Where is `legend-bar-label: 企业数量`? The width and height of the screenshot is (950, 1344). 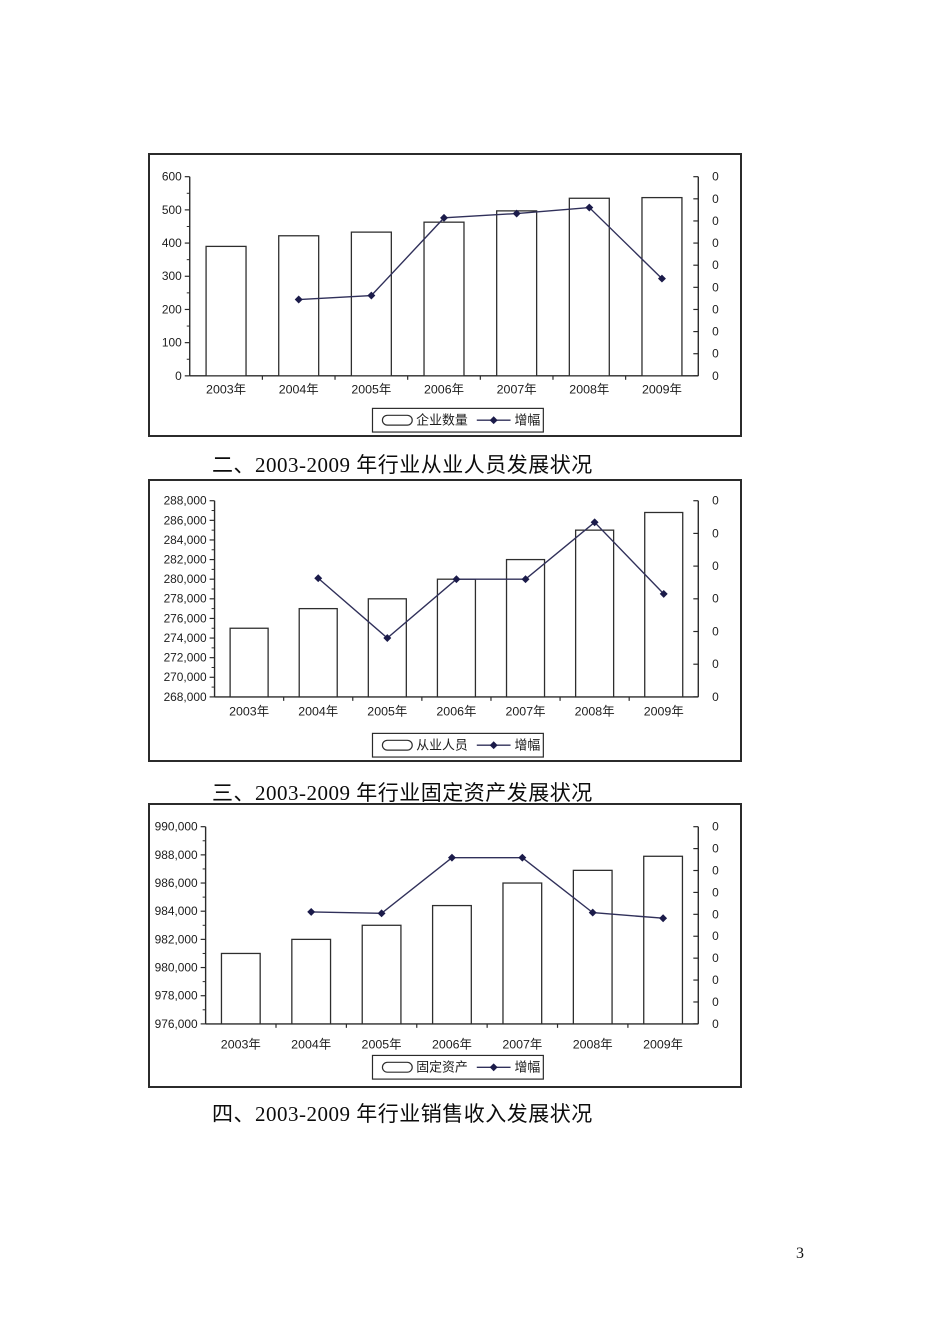 legend-bar-label: 企业数量 is located at coordinates (442, 420).